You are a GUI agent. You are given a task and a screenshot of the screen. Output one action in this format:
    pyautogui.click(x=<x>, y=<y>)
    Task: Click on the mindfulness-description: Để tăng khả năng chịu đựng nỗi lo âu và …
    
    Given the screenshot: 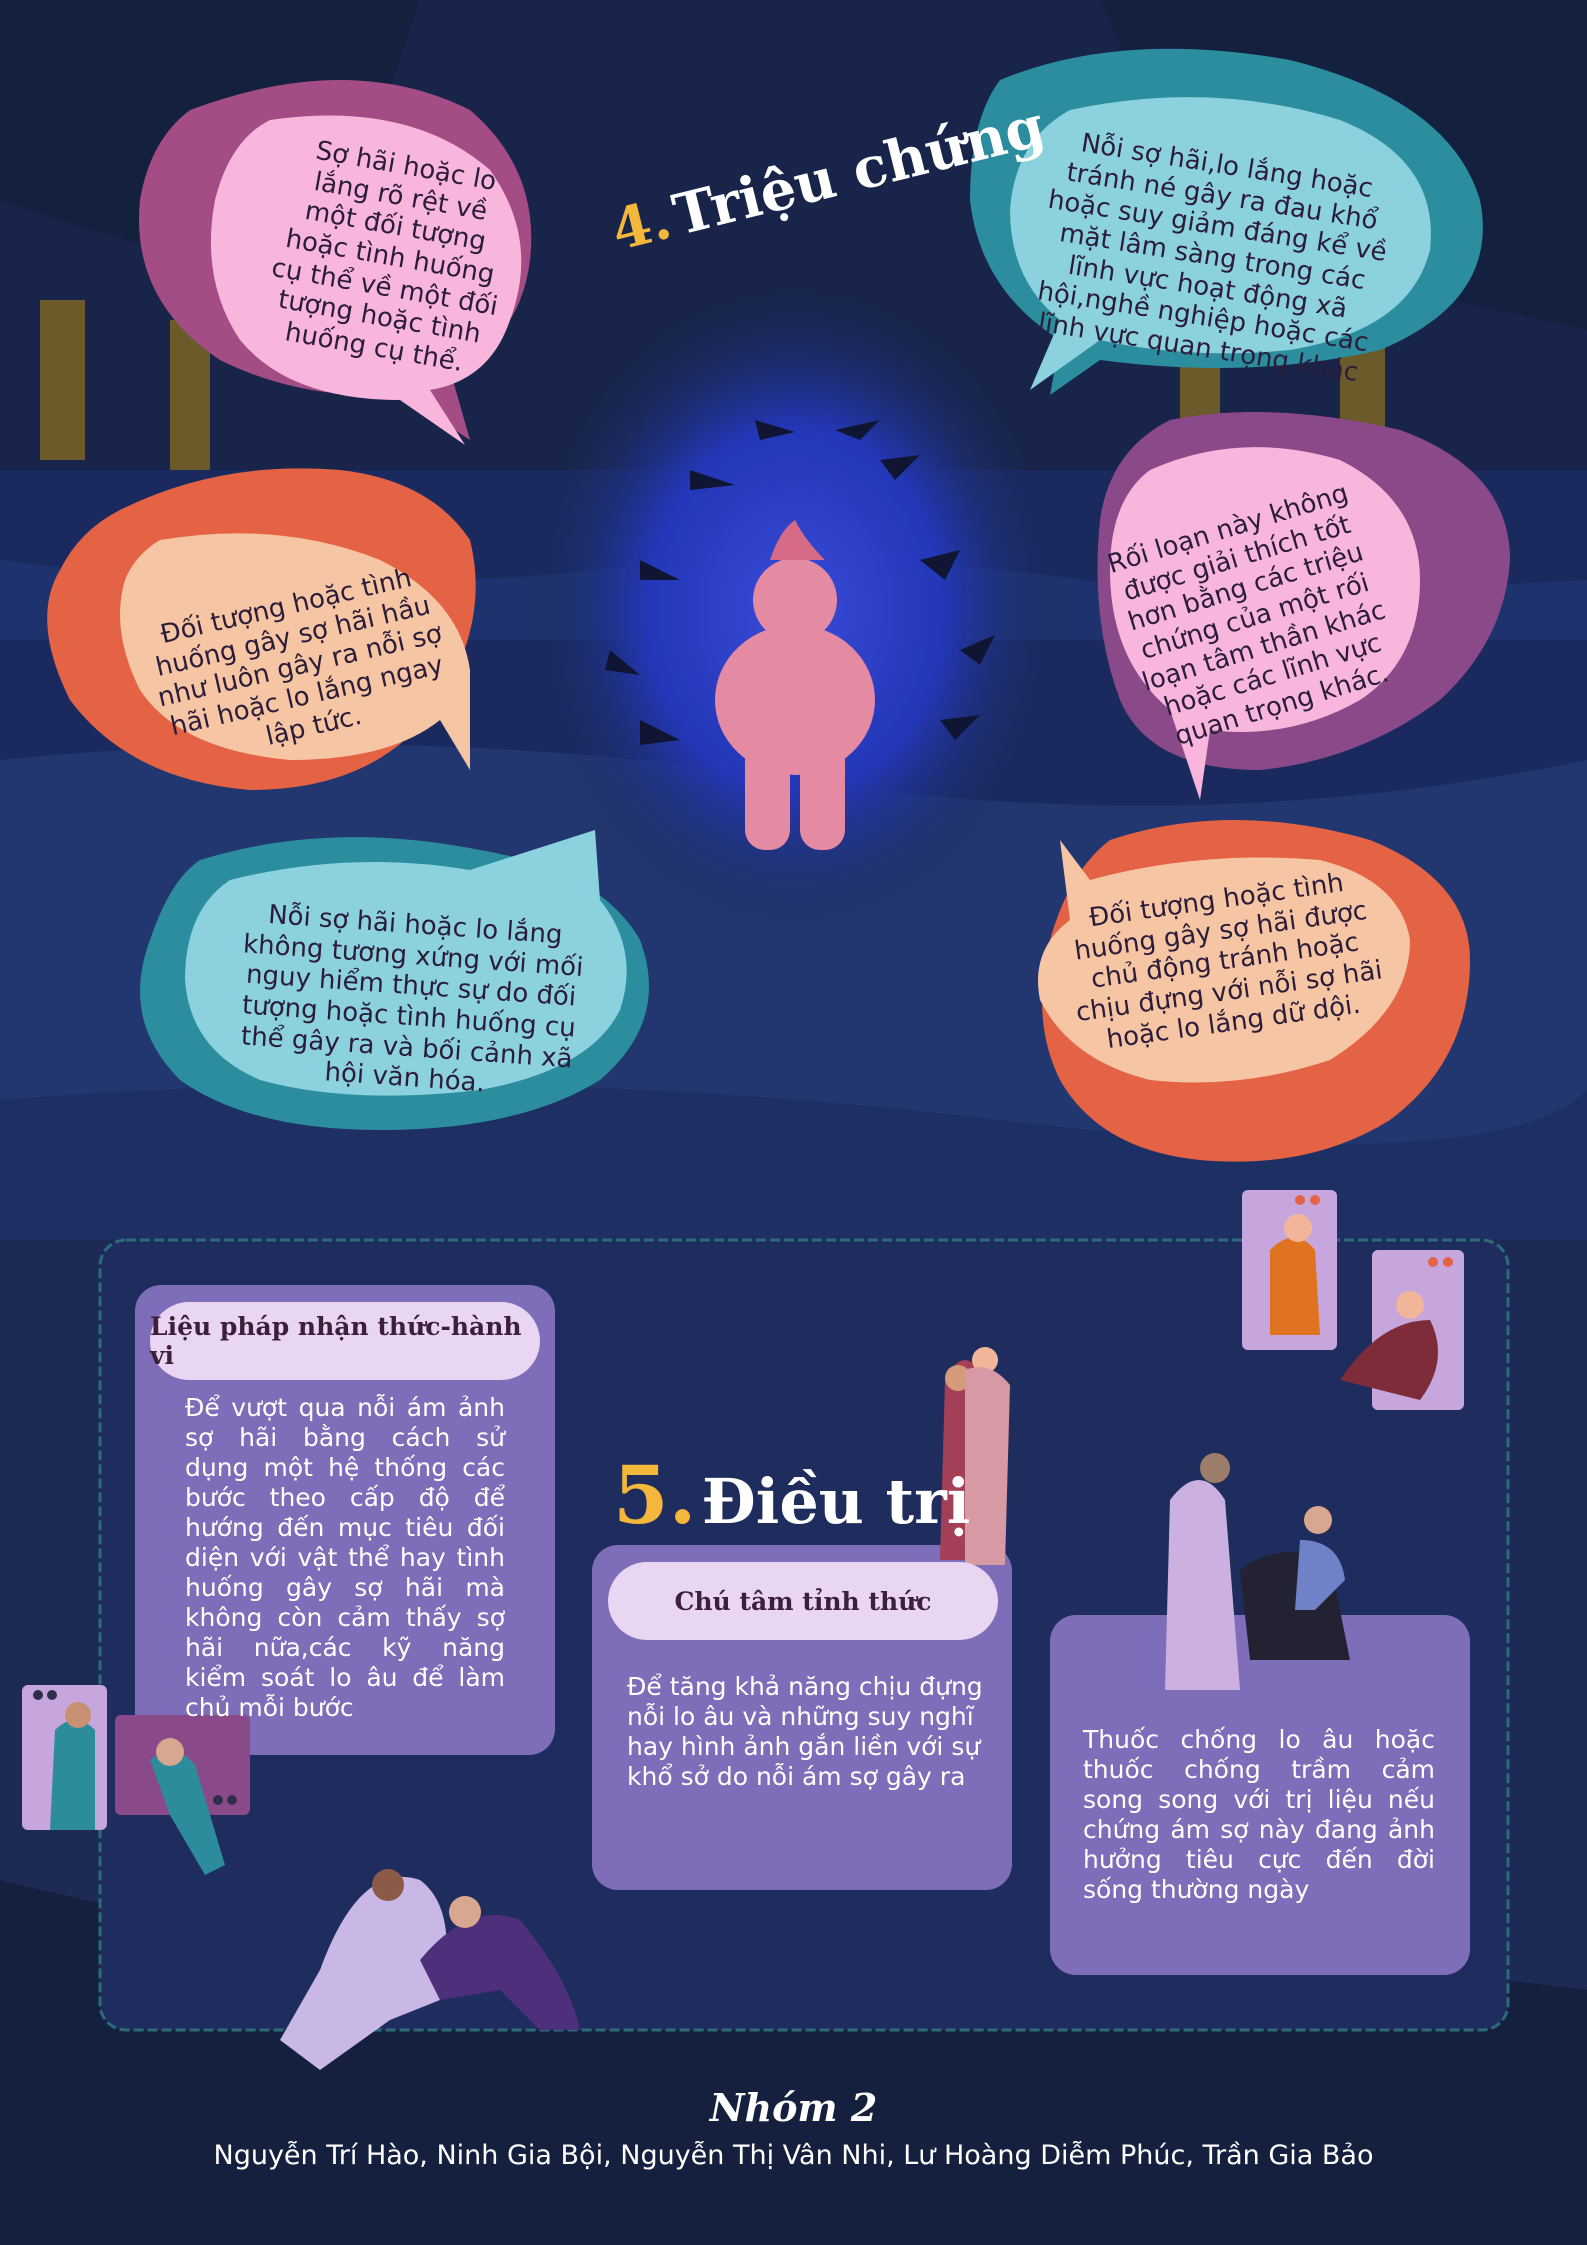 What is the action you would take?
    pyautogui.click(x=805, y=1731)
    